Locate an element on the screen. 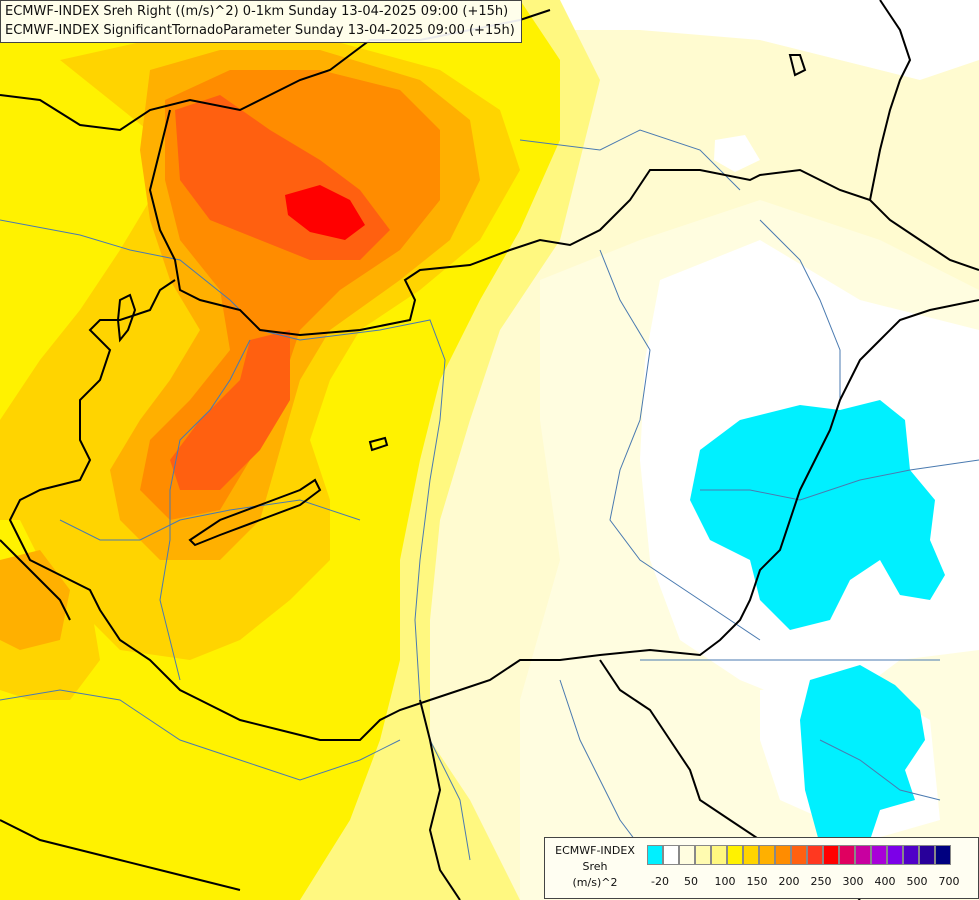 This screenshot has height=900, width=979. white-patch-north is located at coordinates (762, 40).